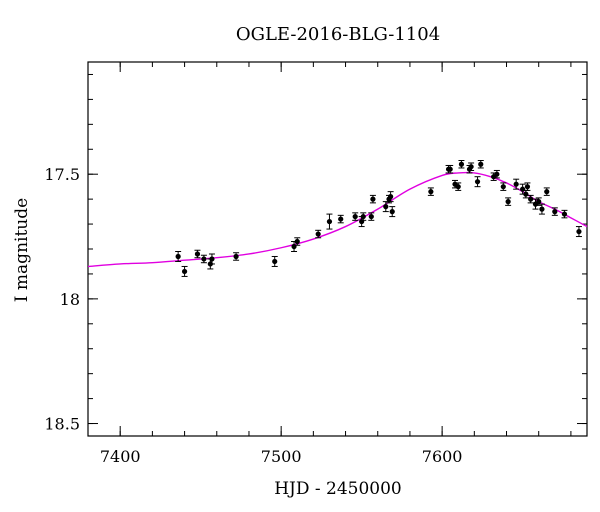 The width and height of the screenshot is (600, 512). I want to click on x-tick-label: 7600, so click(442, 456).